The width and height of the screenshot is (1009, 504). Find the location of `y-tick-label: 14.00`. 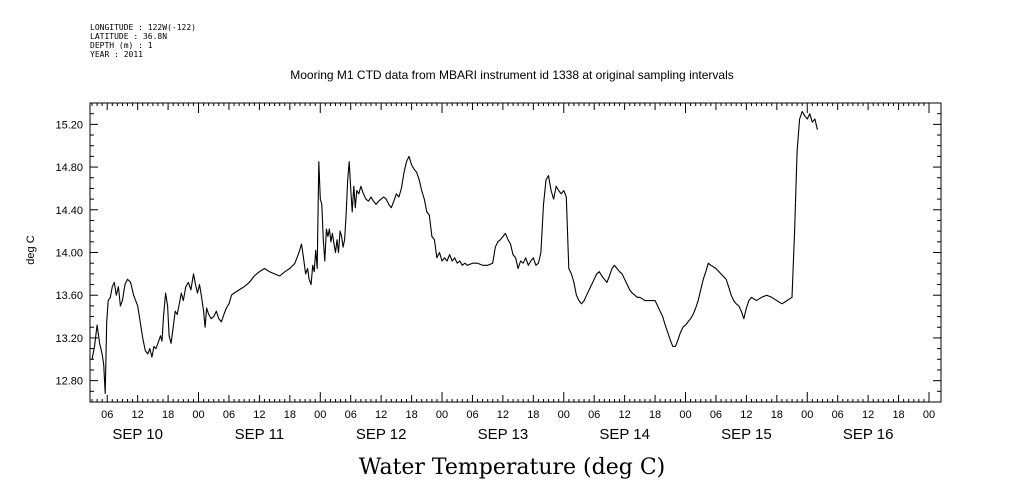

y-tick-label: 14.00 is located at coordinates (69, 254).